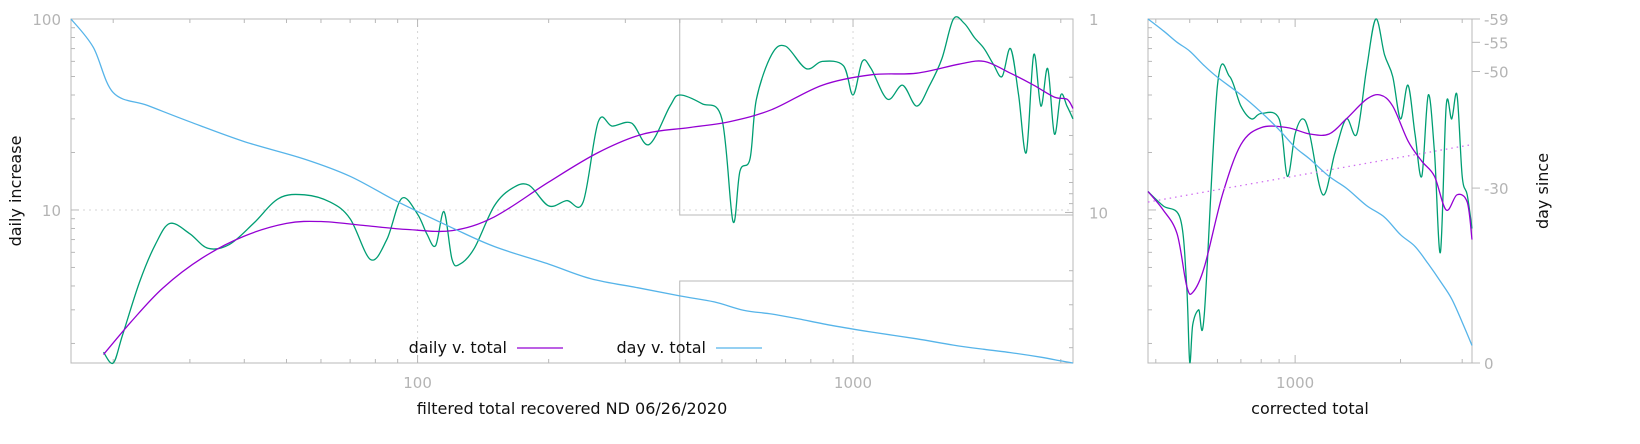 The height and width of the screenshot is (444, 1640). What do you see at coordinates (1094, 20) in the screenshot?
I see `y2-tick-label: 1` at bounding box center [1094, 20].